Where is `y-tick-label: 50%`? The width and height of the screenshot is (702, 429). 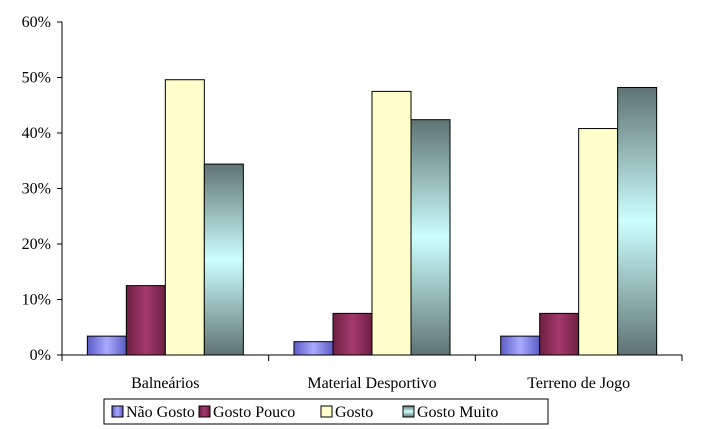
y-tick-label: 50% is located at coordinates (36, 78).